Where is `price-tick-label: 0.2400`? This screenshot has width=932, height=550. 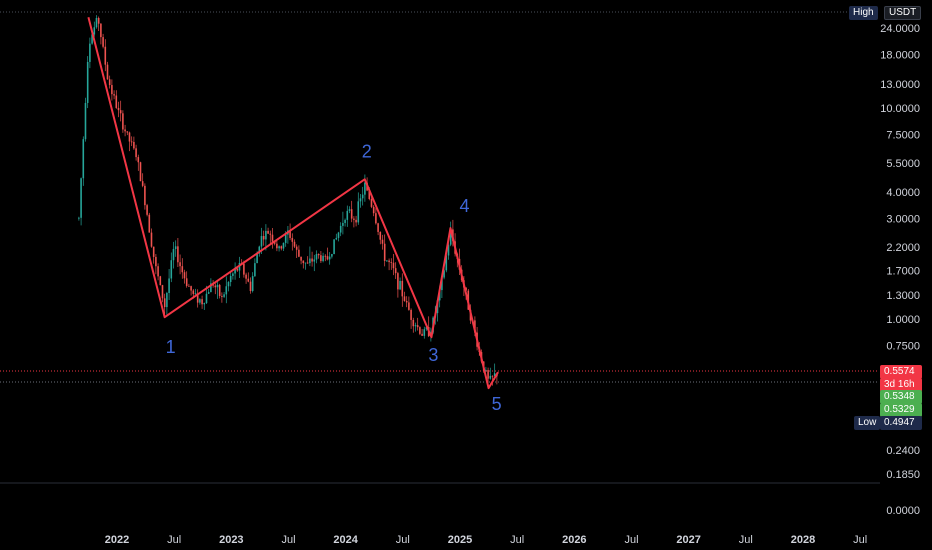
price-tick-label: 0.2400 is located at coordinates (903, 451).